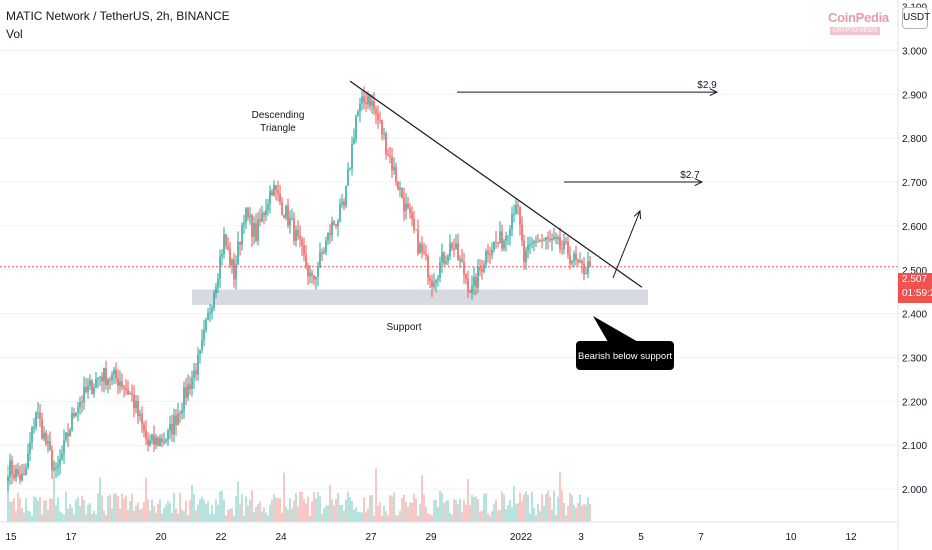 This screenshot has height=550, width=932. Describe the element at coordinates (915, 279) in the screenshot. I see `last-price-value: 2.507` at that location.